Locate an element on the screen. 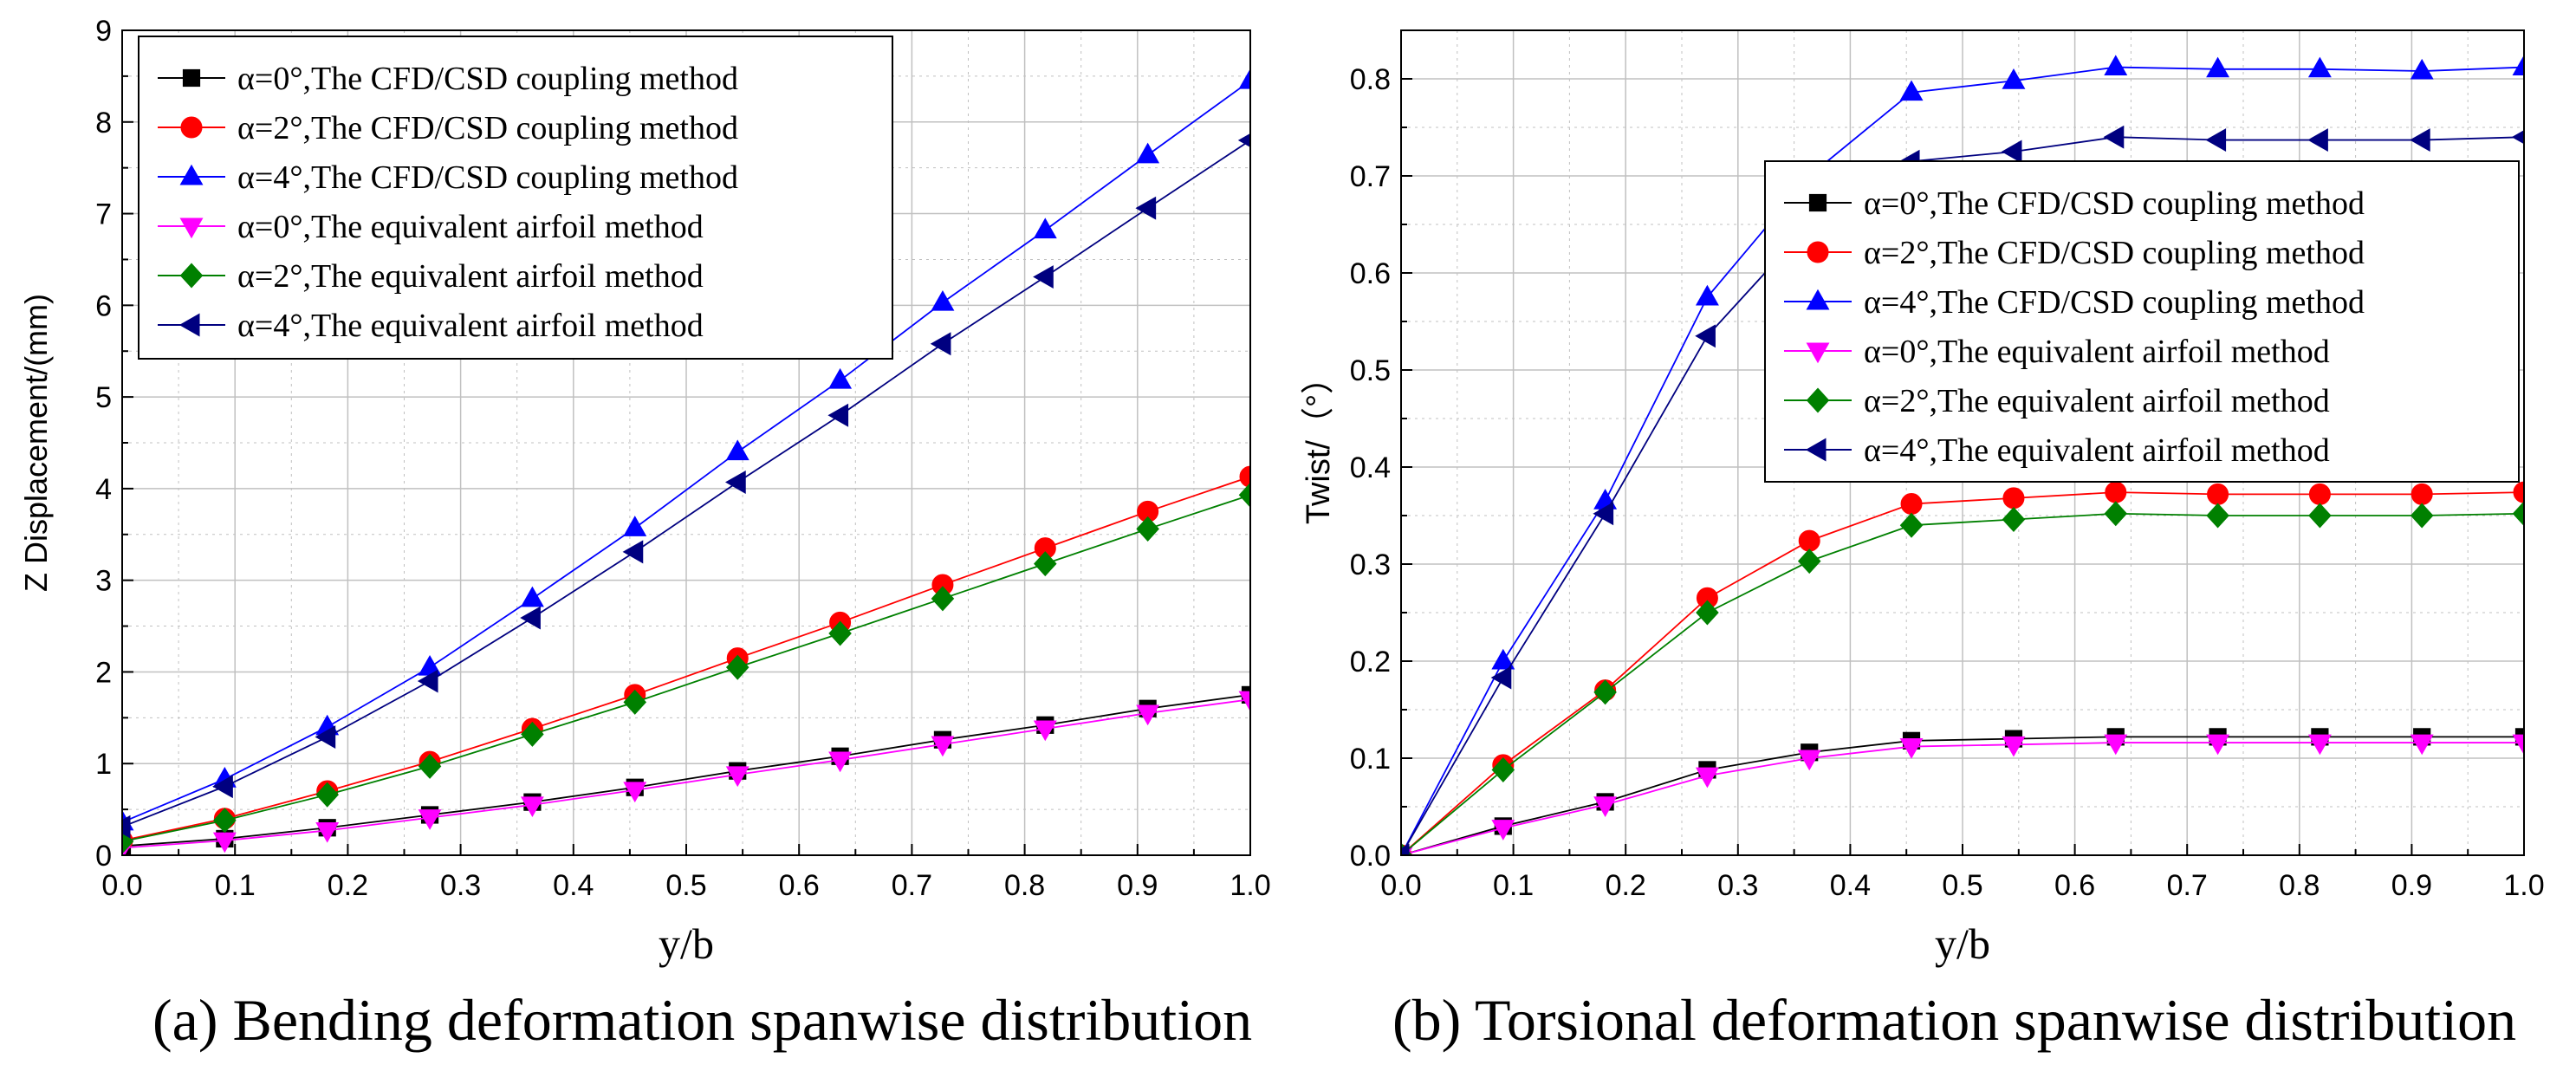  y-tick-label: 2 is located at coordinates (103, 672).